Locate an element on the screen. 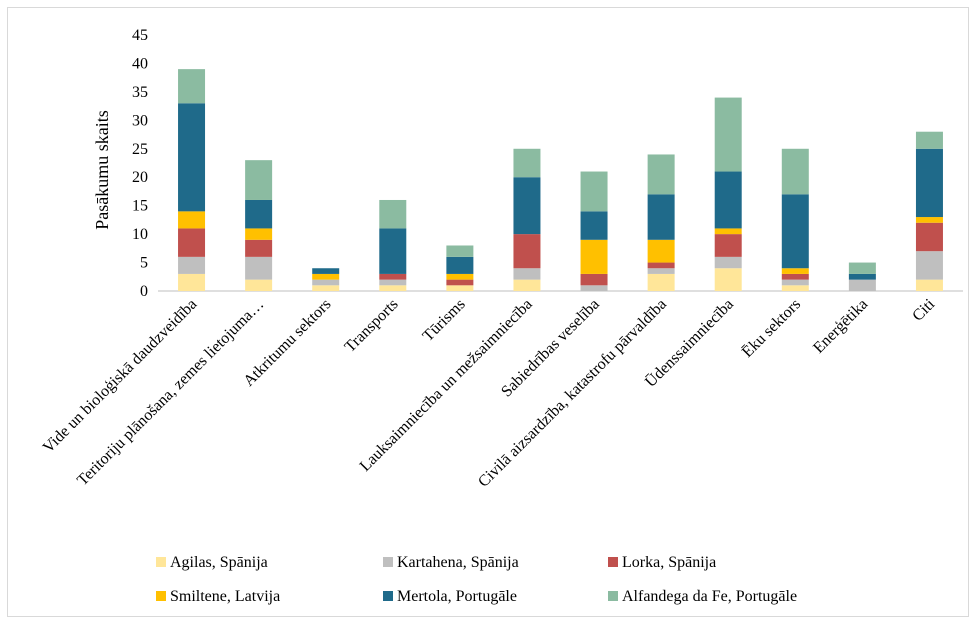  y-tick-label: 0 is located at coordinates (144, 291).